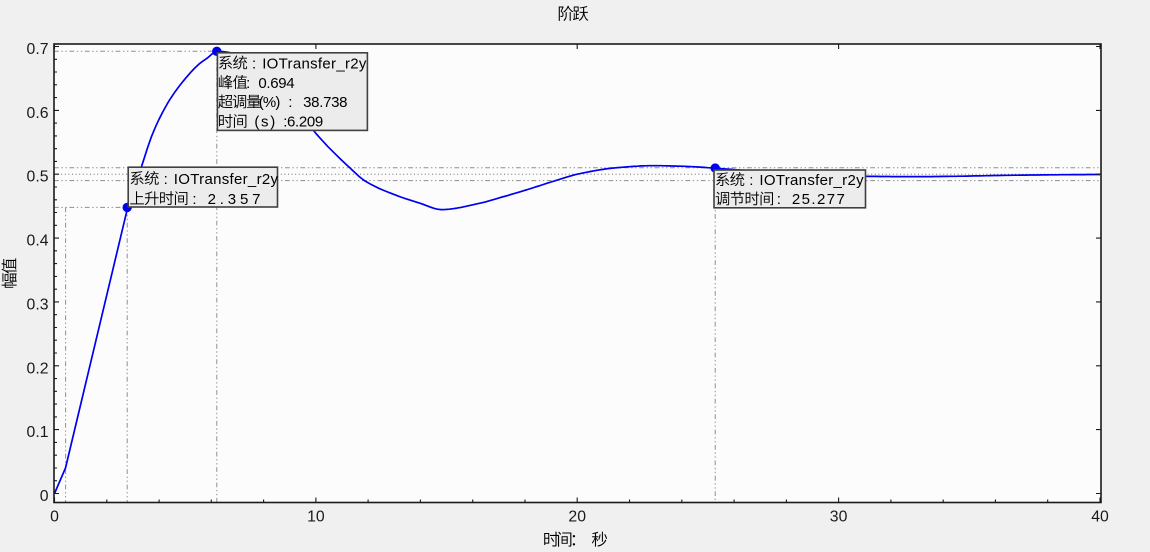  Describe the element at coordinates (325, 102) in the screenshot. I see `svg-text: 38.738` at that location.